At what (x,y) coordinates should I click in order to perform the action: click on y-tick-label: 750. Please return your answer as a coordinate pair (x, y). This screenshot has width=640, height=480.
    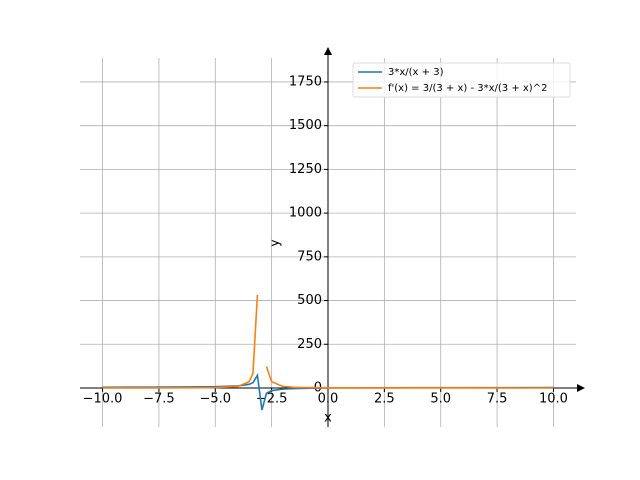
    Looking at the image, I should click on (309, 256).